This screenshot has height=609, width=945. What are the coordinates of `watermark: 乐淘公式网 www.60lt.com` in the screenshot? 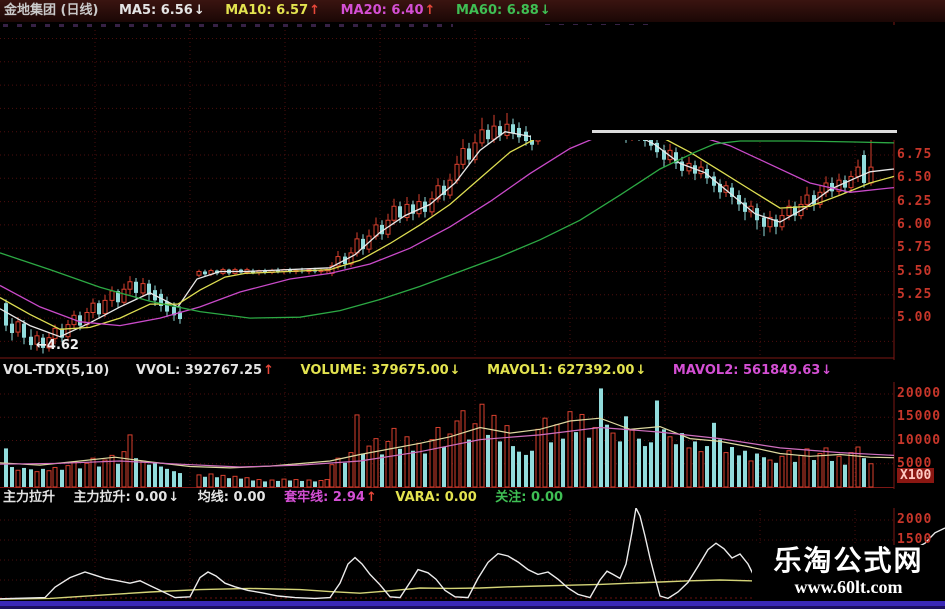 It's located at (848, 573).